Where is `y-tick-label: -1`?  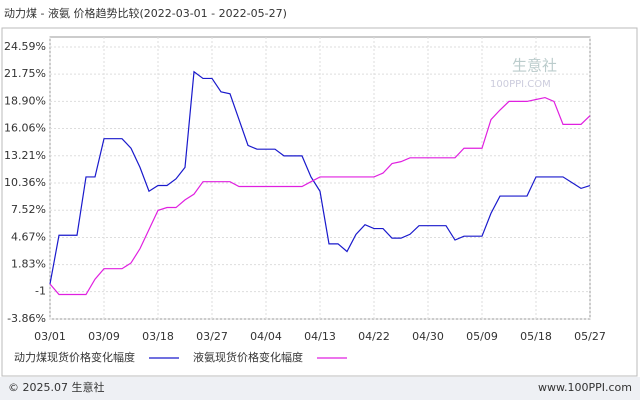 y-tick-label: -1 is located at coordinates (40, 291).